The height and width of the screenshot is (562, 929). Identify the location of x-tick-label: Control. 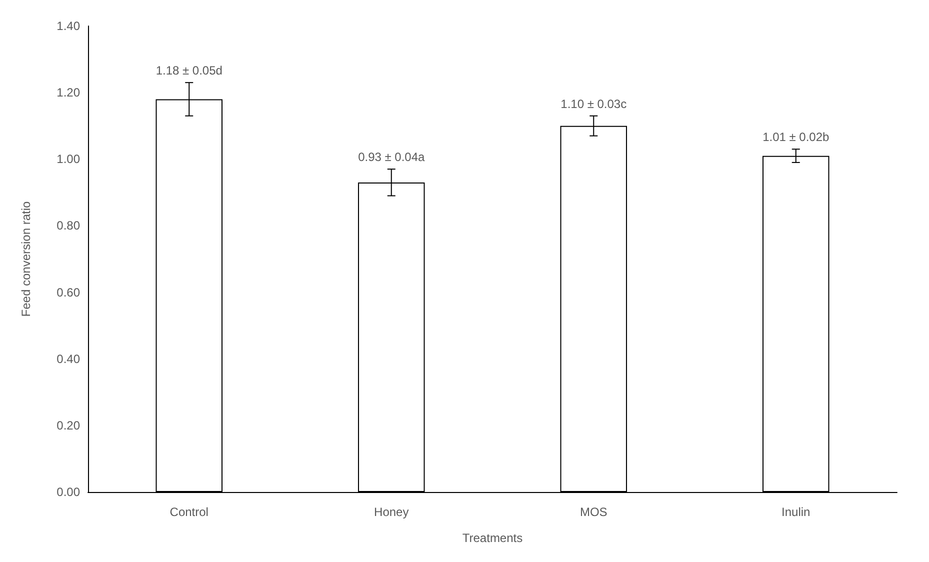
(189, 512).